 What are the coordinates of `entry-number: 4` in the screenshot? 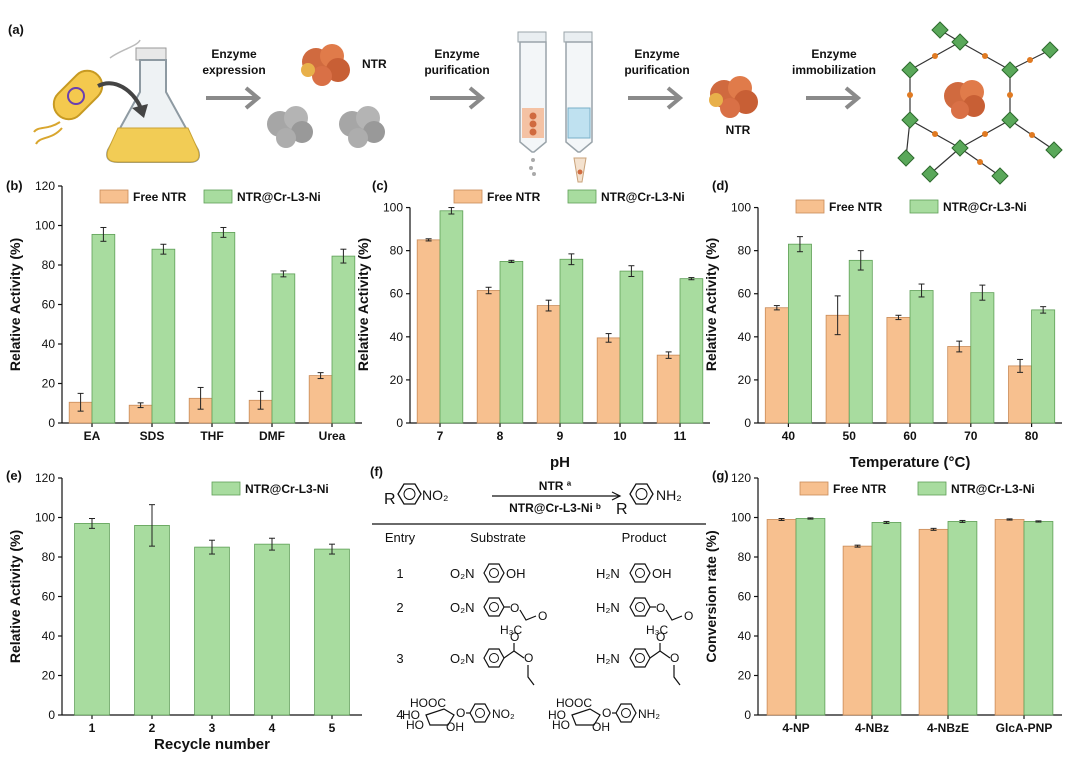 It's located at (399, 714).